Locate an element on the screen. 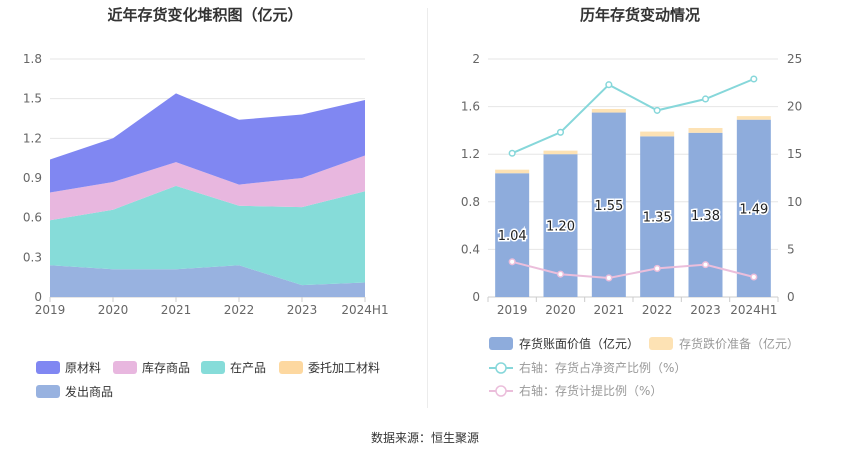  right-x-tick-label: 2022 is located at coordinates (657, 310).